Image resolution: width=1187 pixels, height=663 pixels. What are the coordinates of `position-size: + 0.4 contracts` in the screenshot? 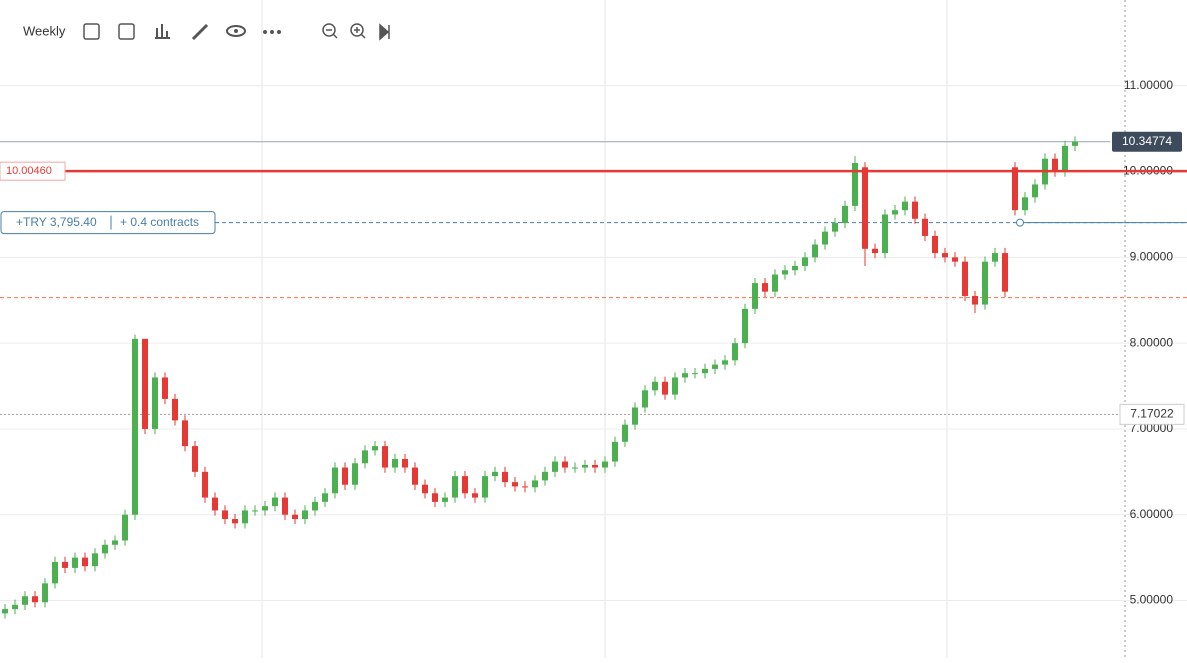 It's located at (159, 222).